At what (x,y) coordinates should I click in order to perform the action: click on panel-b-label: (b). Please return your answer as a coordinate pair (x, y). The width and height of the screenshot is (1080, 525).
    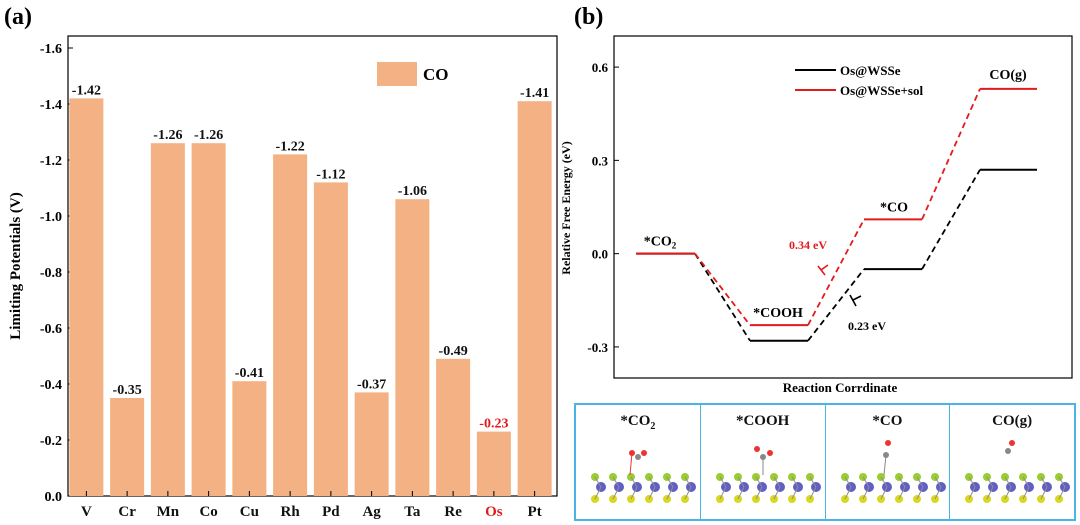
    Looking at the image, I should click on (588, 17).